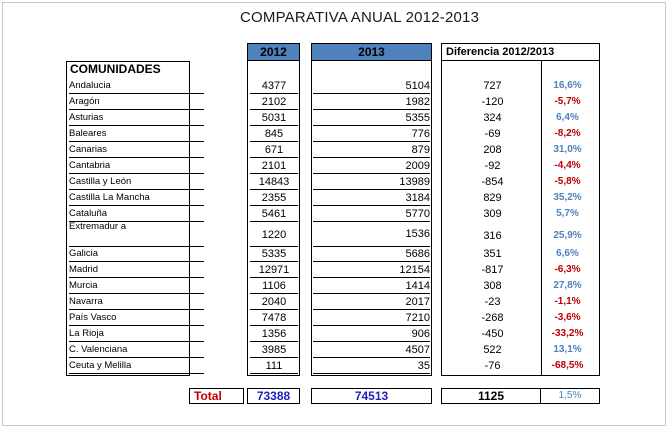  Describe the element at coordinates (88, 213) in the screenshot. I see `row-name: Cataluña` at that location.